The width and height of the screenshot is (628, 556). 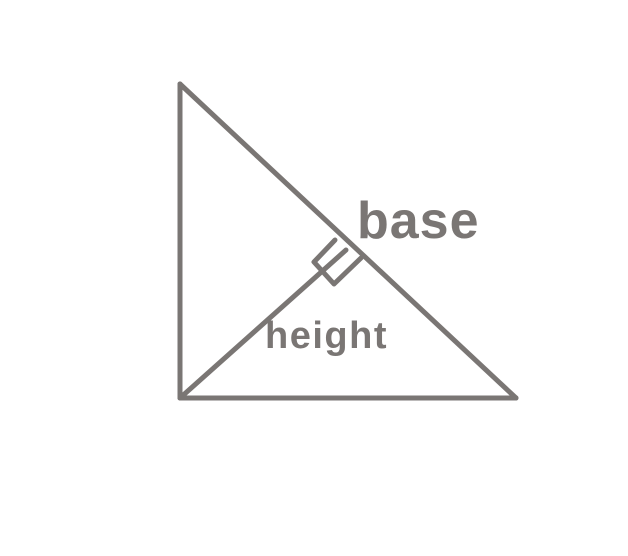 What do you see at coordinates (326, 336) in the screenshot?
I see `height-label: height` at bounding box center [326, 336].